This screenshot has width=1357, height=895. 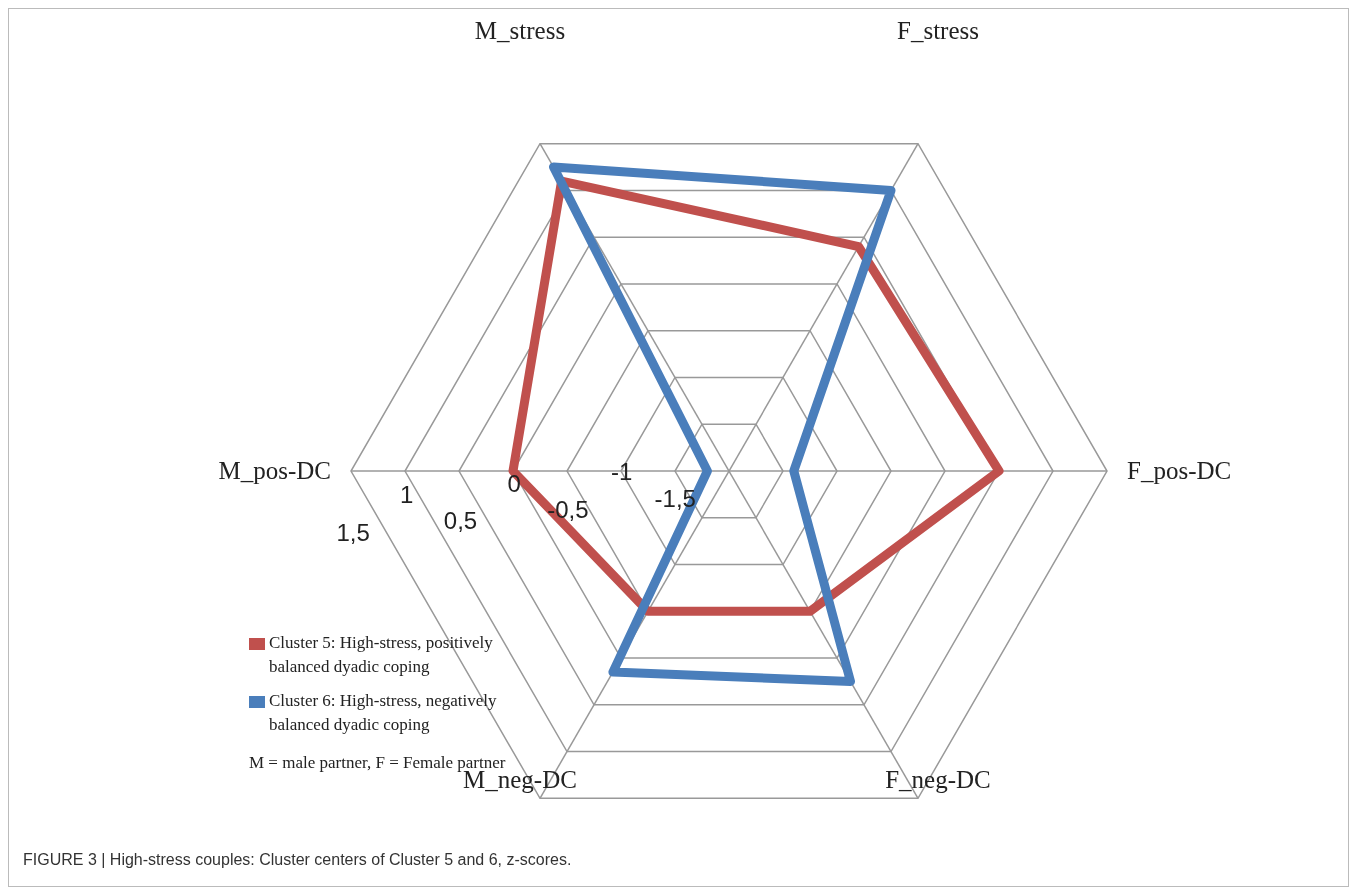 What do you see at coordinates (460, 521) in the screenshot?
I see `y-tick-label: 0,5` at bounding box center [460, 521].